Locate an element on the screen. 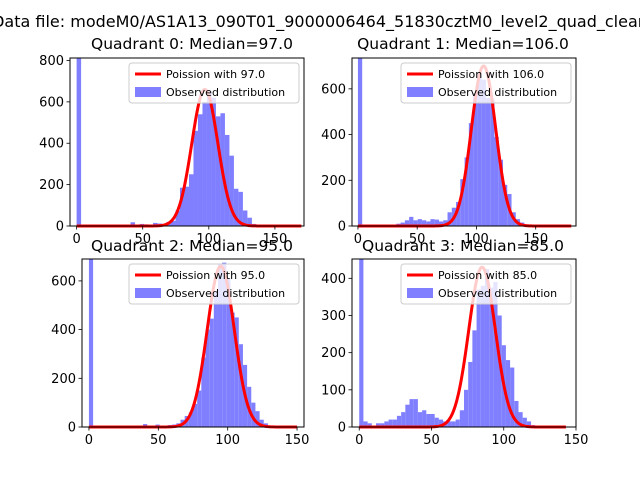  quadrant-3-legend: Poission with 85.0 Observed distribution is located at coordinates (486, 284).